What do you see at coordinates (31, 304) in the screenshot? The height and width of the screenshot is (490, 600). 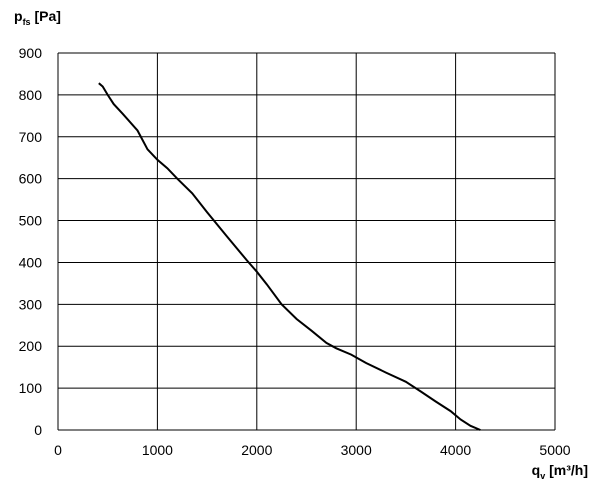 I see `y-tick-label-3: 300` at bounding box center [31, 304].